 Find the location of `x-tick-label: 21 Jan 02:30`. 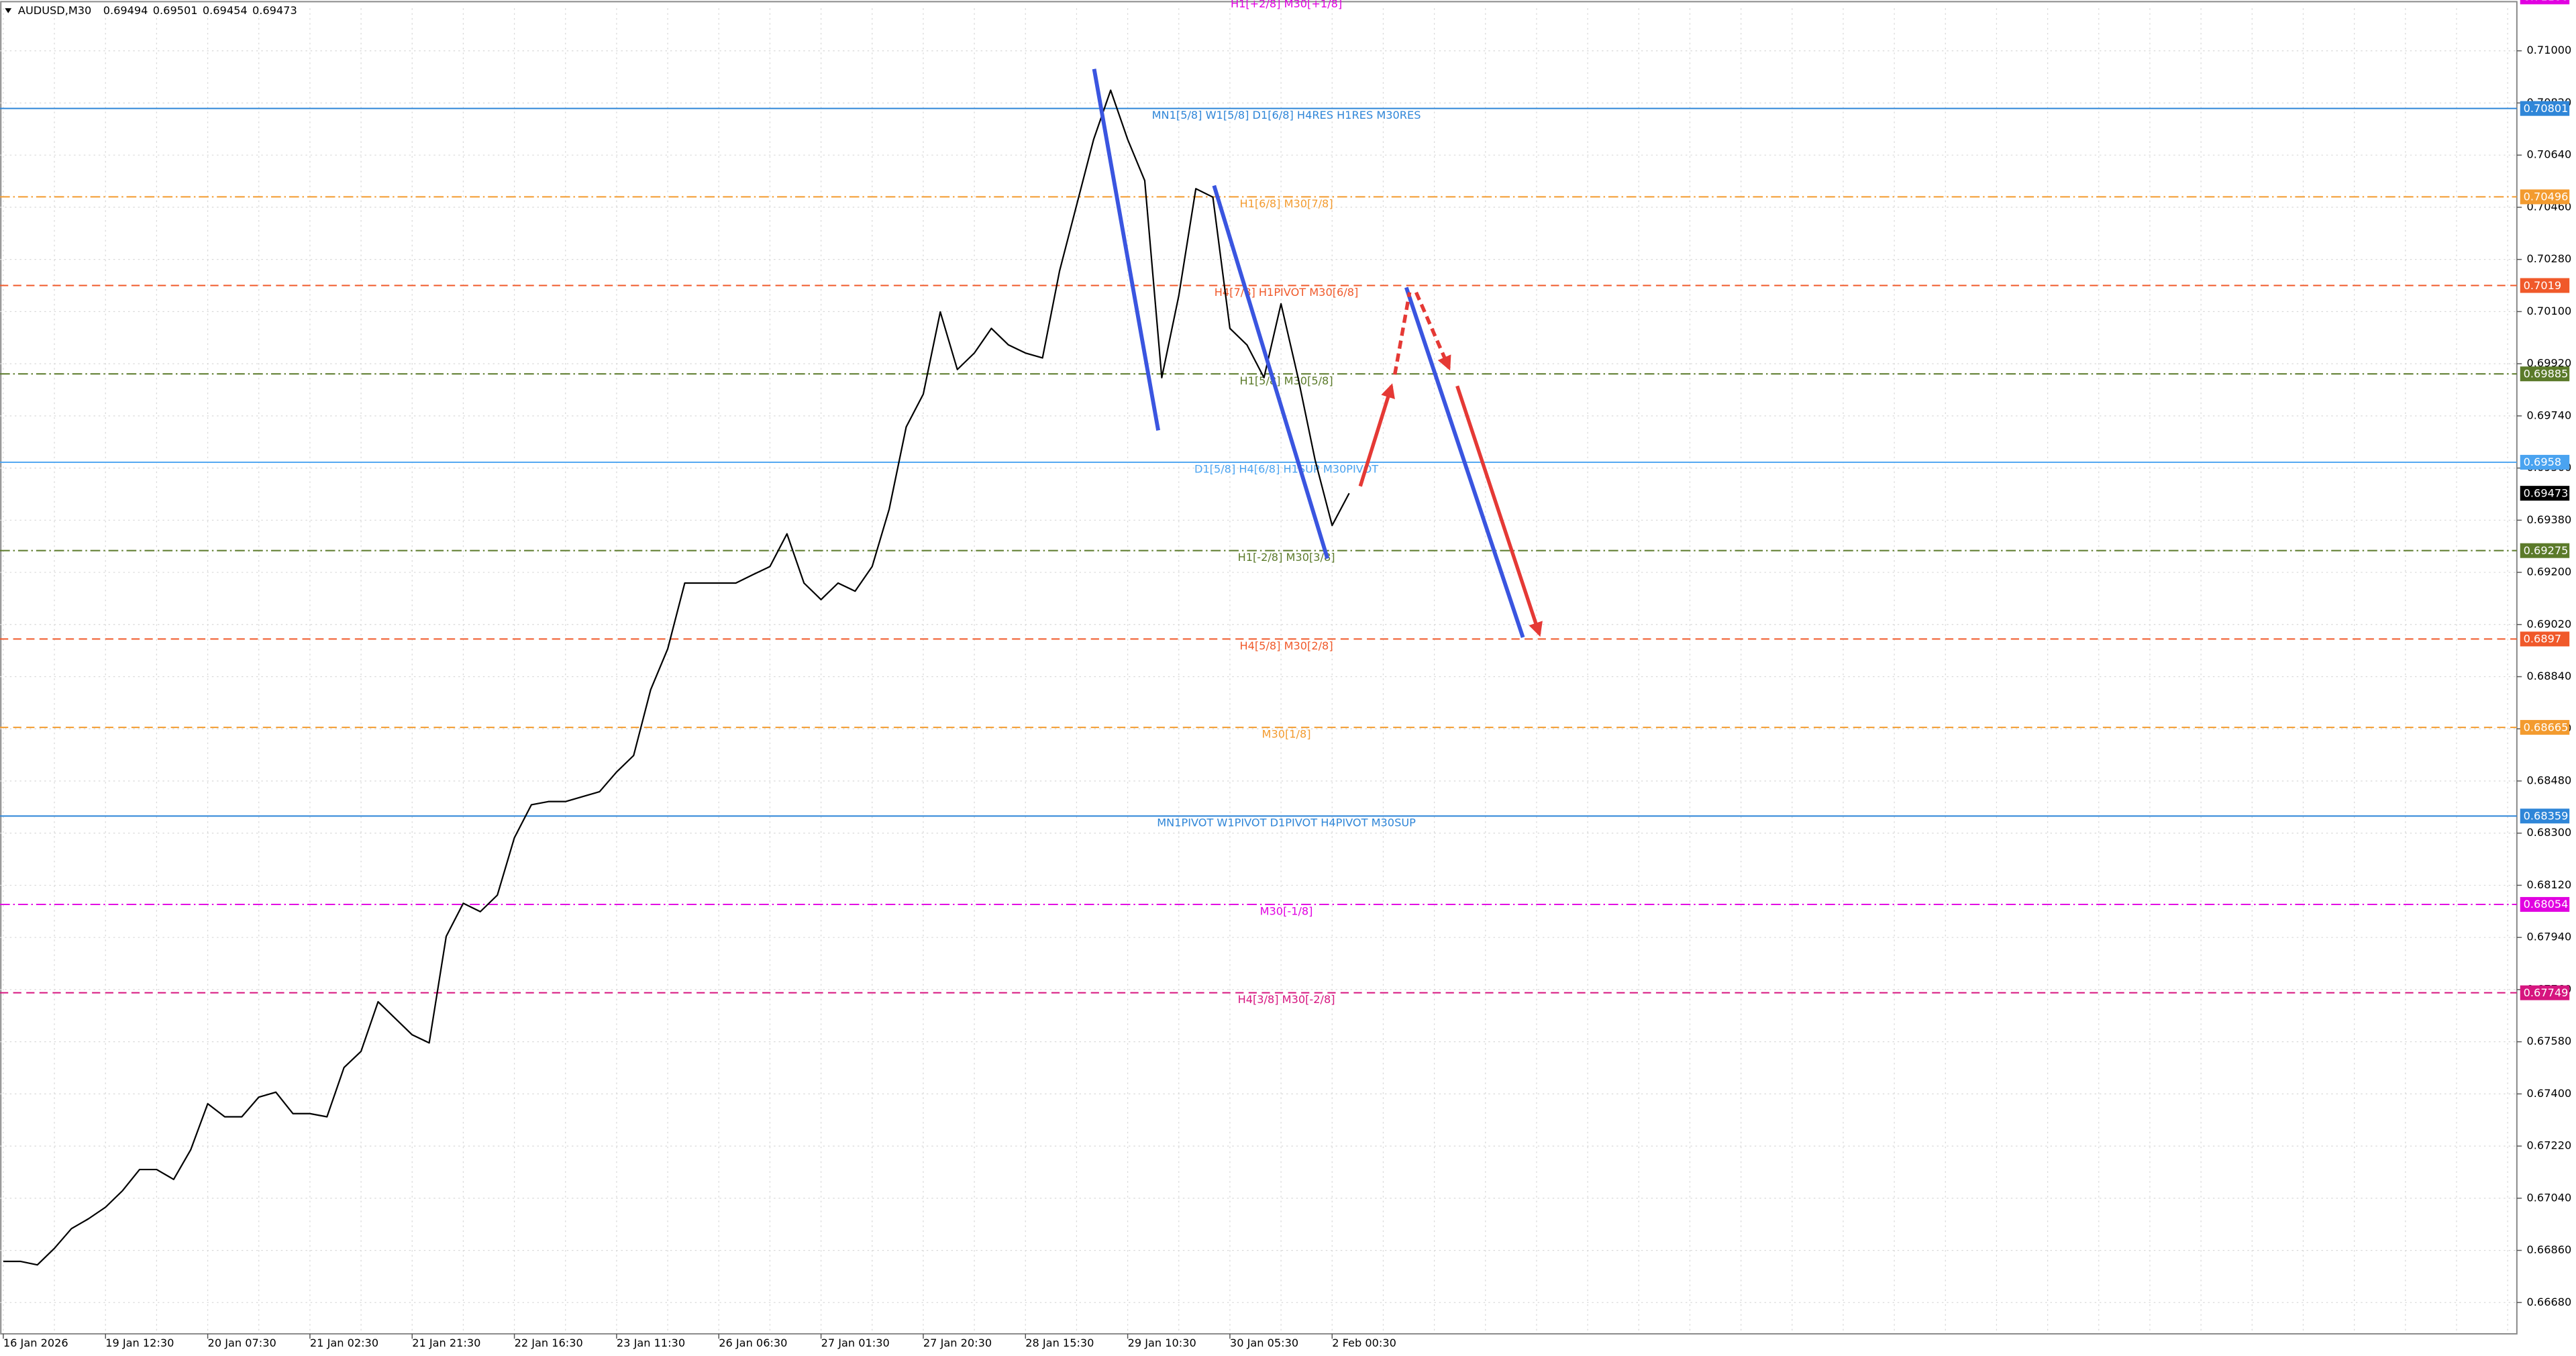

x-tick-label: 21 Jan 02:30 is located at coordinates (344, 1343).